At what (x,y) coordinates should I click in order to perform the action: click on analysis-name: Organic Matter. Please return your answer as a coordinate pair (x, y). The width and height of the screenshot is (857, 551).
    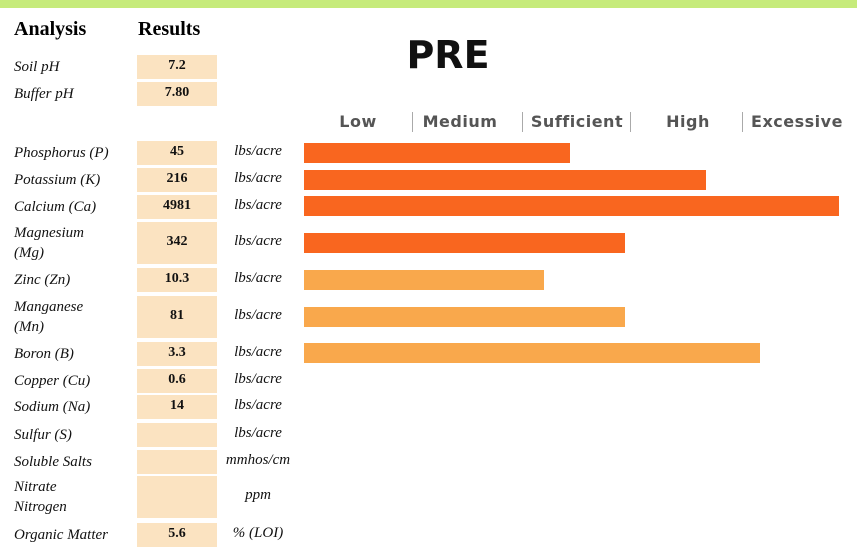
    Looking at the image, I should click on (61, 535).